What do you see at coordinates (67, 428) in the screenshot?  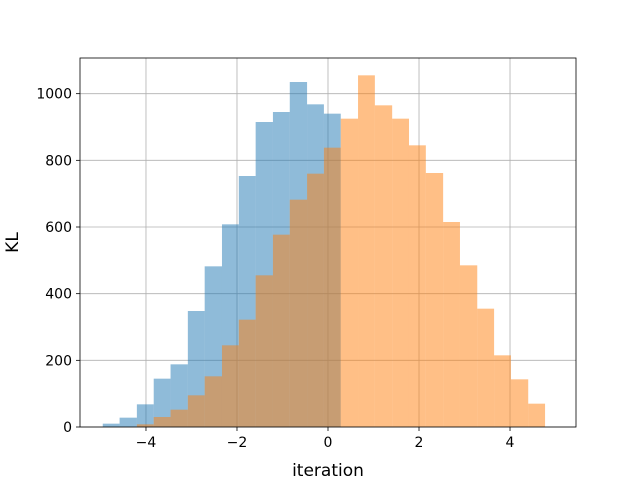 I see `y-tick-label: 0` at bounding box center [67, 428].